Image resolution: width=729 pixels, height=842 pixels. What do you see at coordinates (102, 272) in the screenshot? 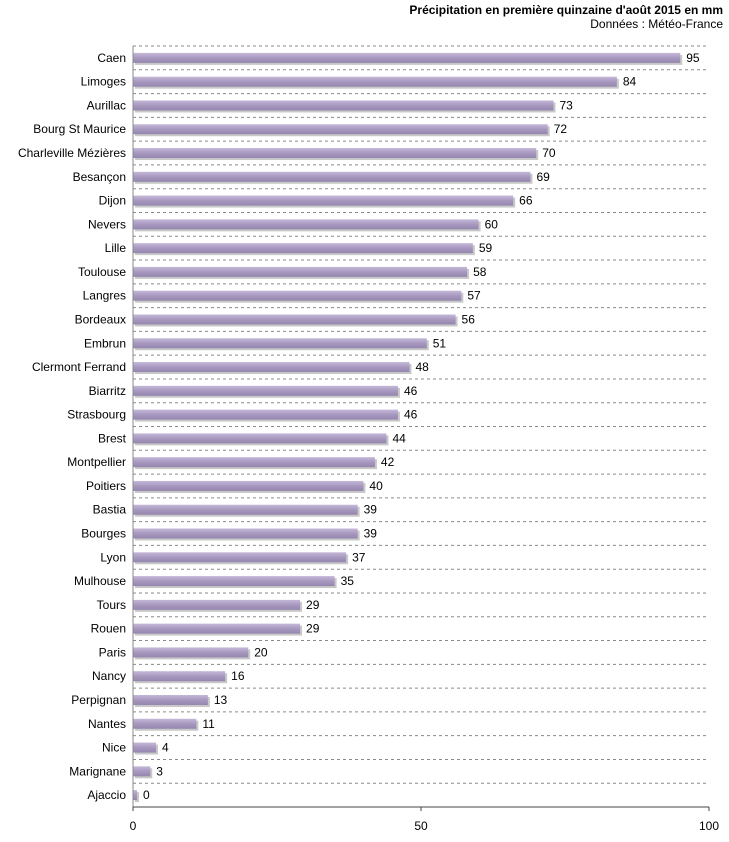
I see `category-label: Toulouse` at bounding box center [102, 272].